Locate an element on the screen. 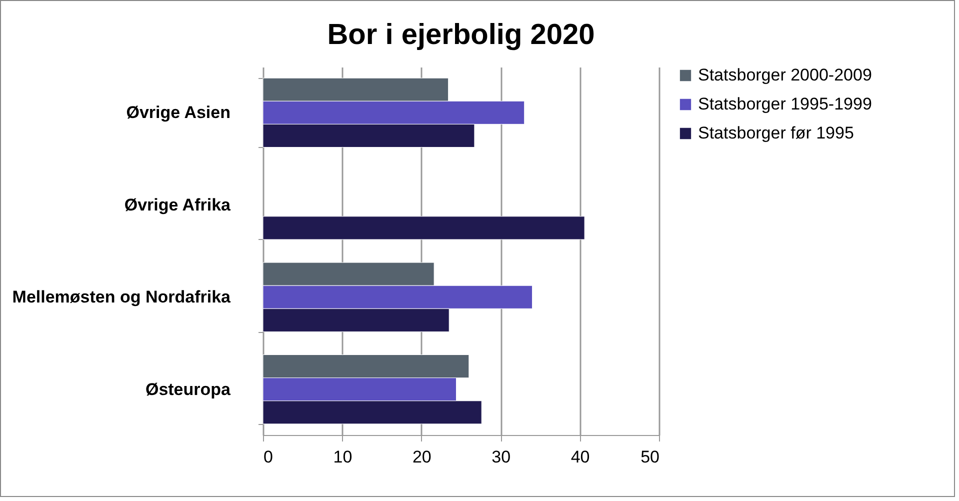 This screenshot has height=501, width=959. y-tick-label: Østeuropa is located at coordinates (188, 389).